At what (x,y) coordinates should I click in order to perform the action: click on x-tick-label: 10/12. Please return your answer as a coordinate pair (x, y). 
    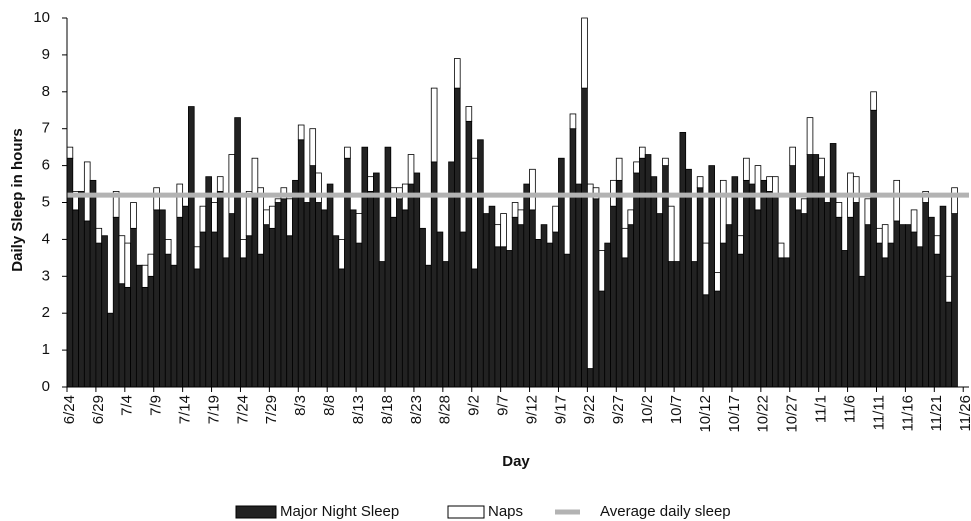
    Looking at the image, I should click on (705, 414).